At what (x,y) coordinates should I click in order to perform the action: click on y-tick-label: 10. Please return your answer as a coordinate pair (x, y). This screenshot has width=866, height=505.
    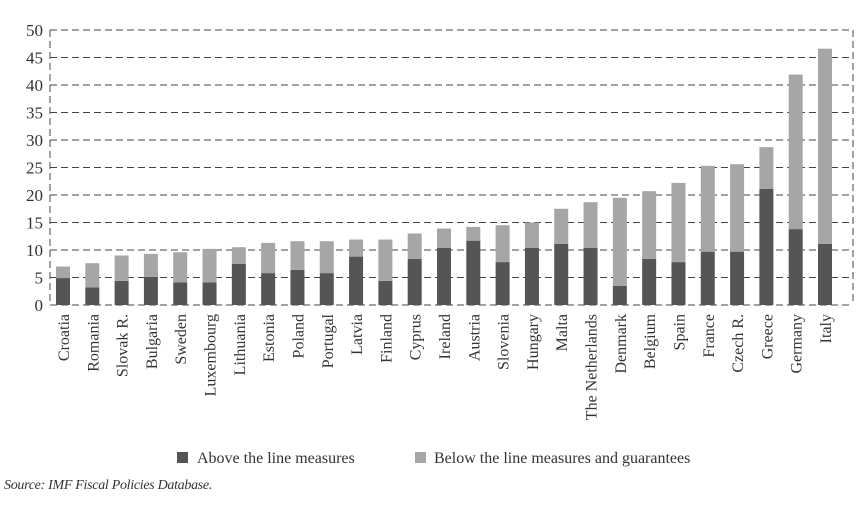
    Looking at the image, I should click on (34, 250).